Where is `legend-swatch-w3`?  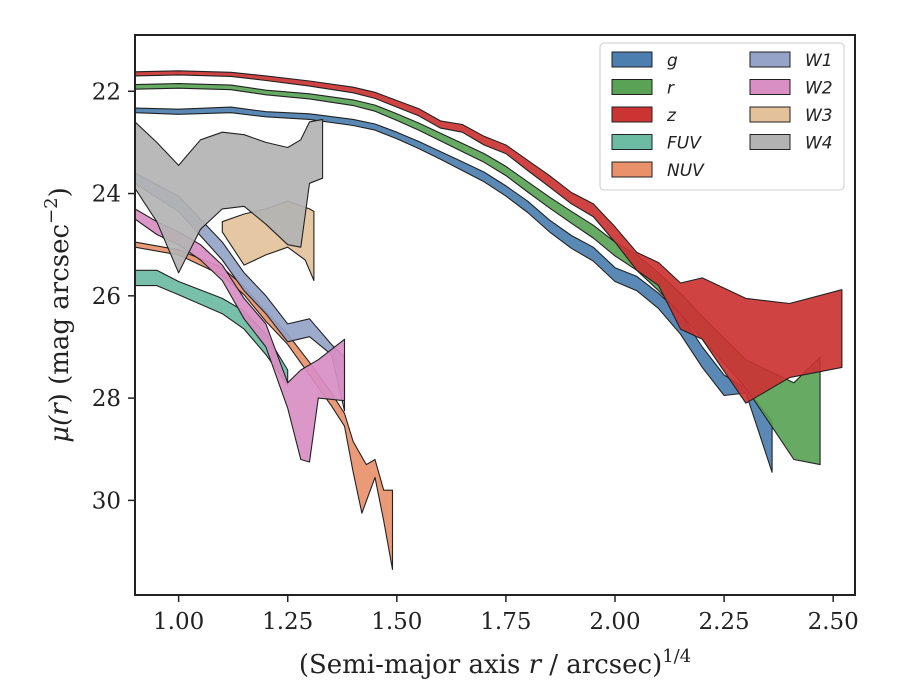
legend-swatch-w3 is located at coordinates (770, 114).